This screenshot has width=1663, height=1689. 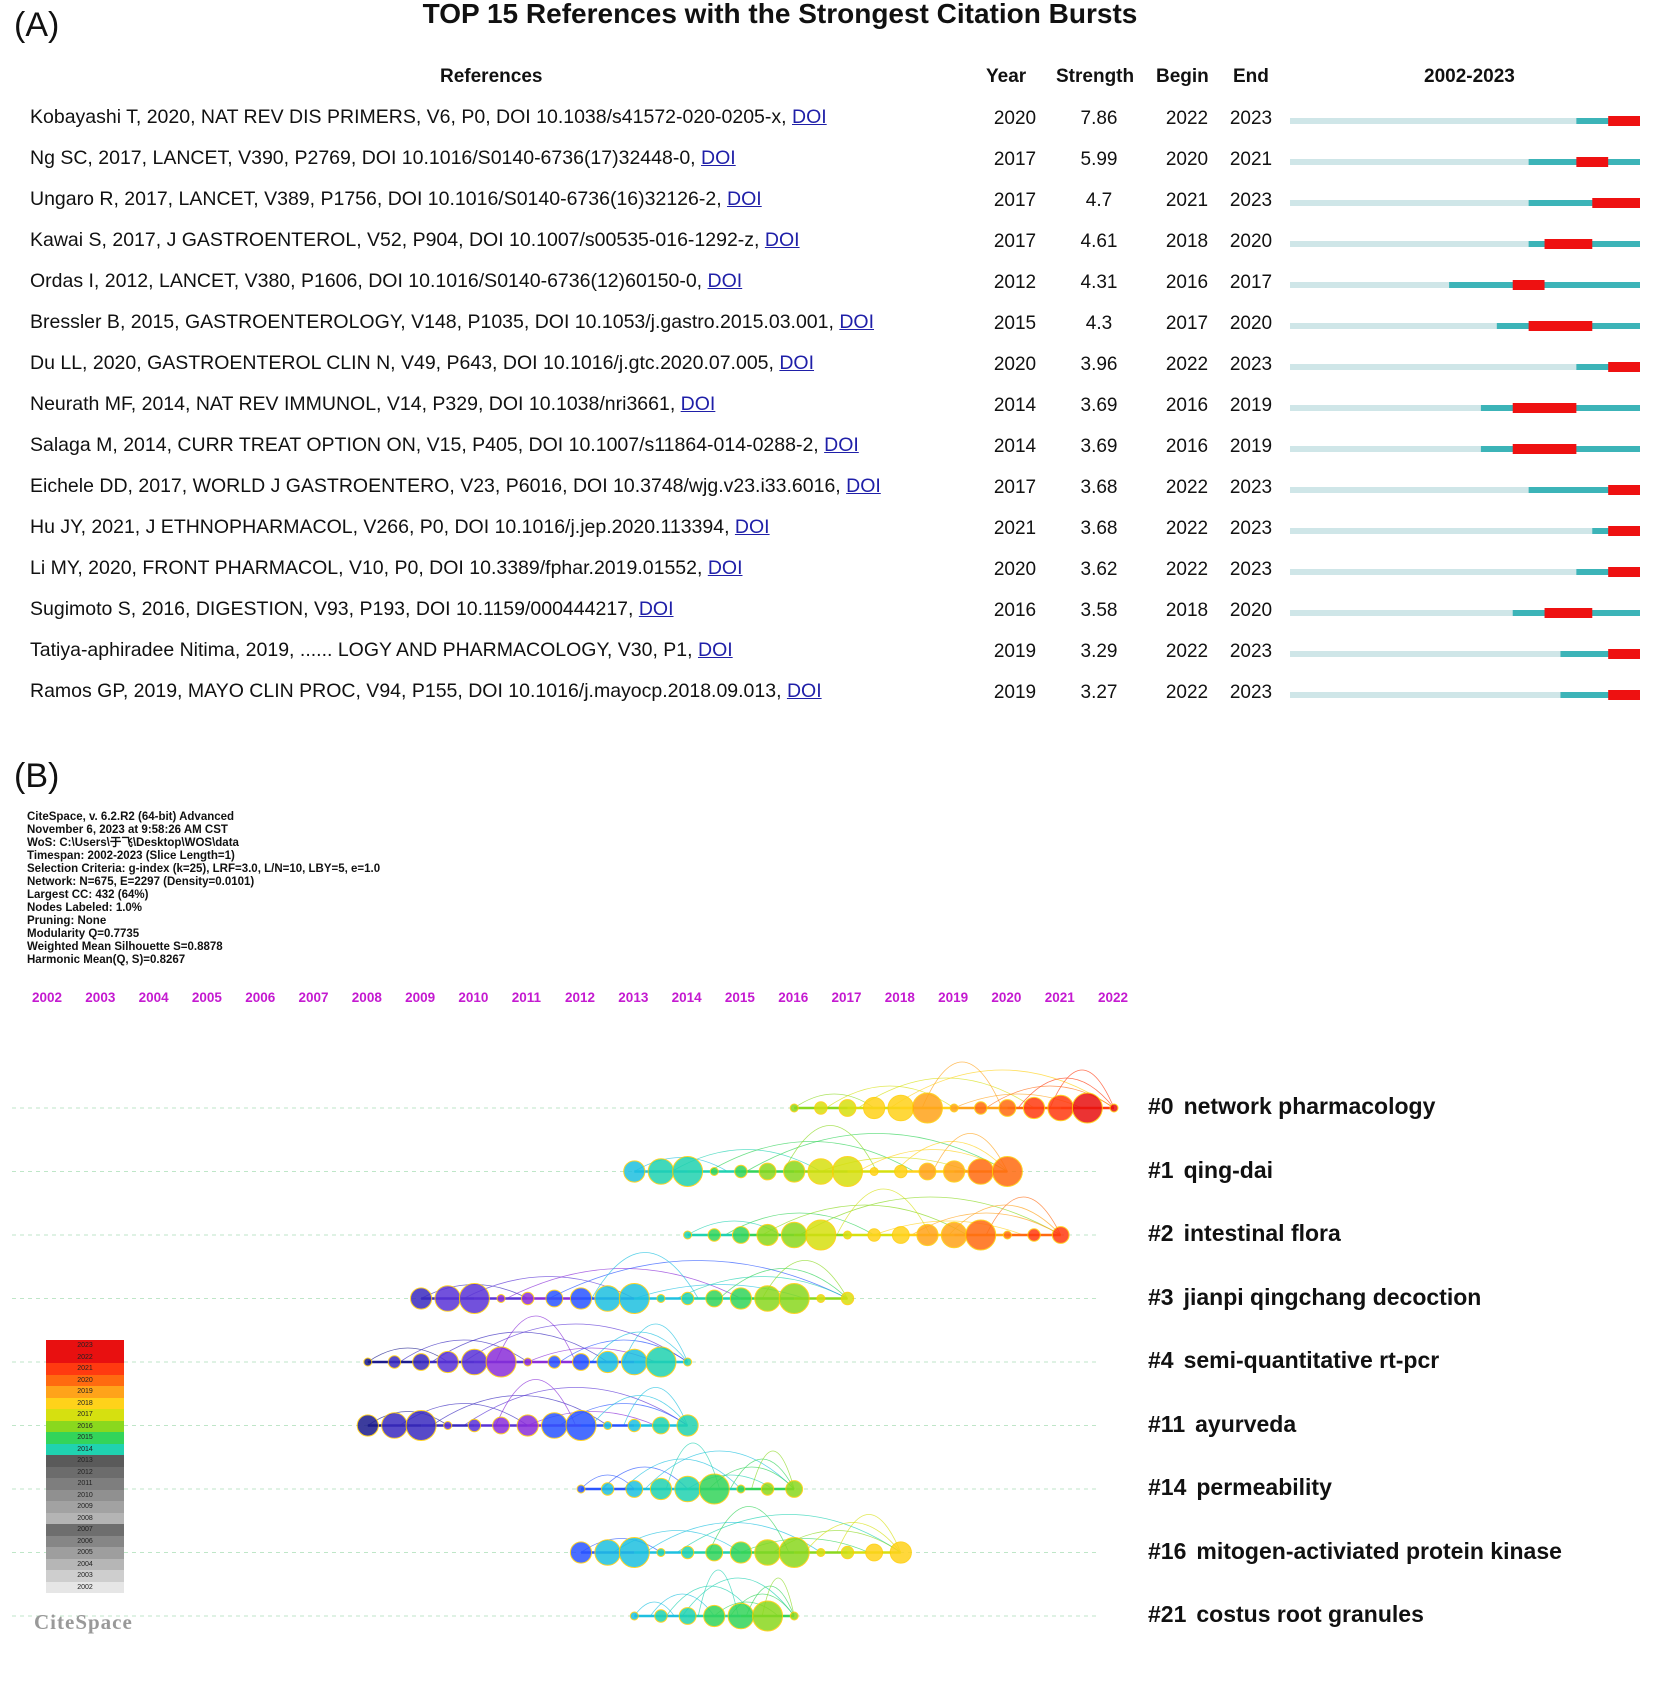 What do you see at coordinates (1161, 1233) in the screenshot?
I see `cluster-id: #2` at bounding box center [1161, 1233].